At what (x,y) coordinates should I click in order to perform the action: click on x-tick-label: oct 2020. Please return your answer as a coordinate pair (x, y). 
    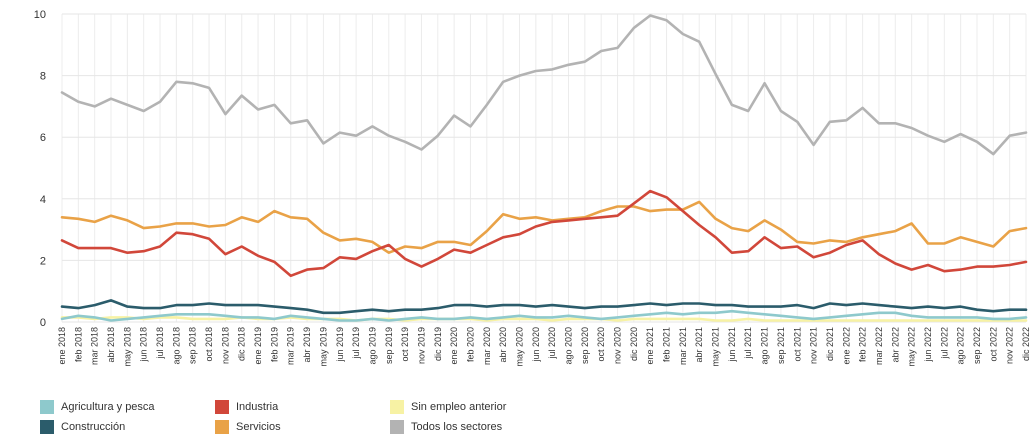
    Looking at the image, I should click on (601, 344).